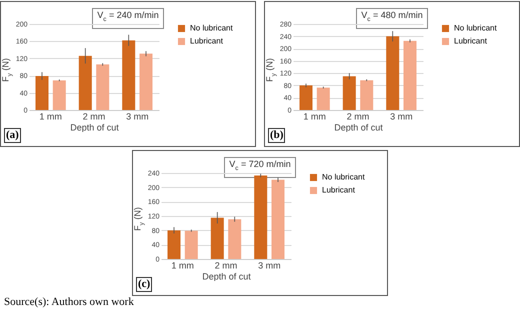 This screenshot has height=311, width=520. I want to click on text: (c), so click(144, 284).